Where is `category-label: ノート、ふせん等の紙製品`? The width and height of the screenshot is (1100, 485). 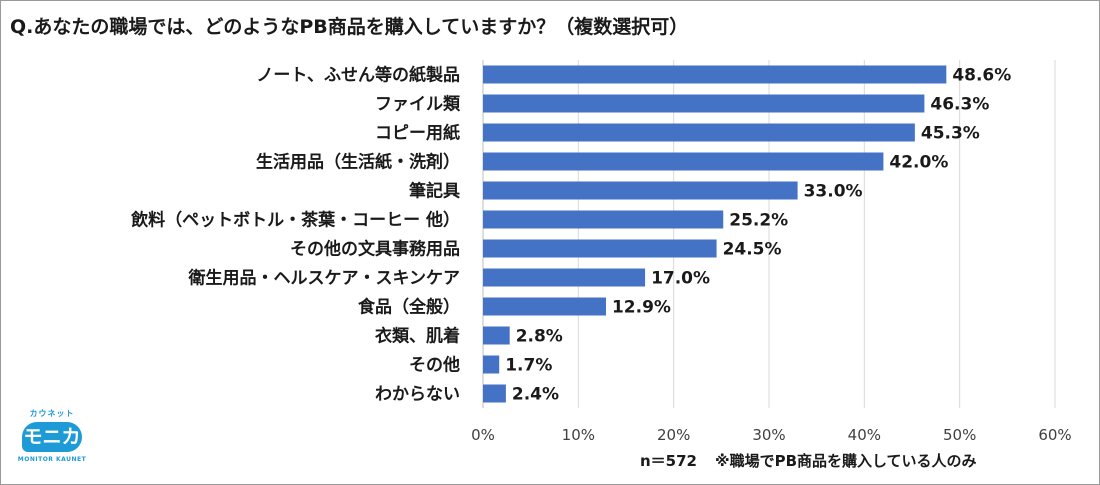 category-label: ノート、ふせん等の紙製品 is located at coordinates (358, 75).